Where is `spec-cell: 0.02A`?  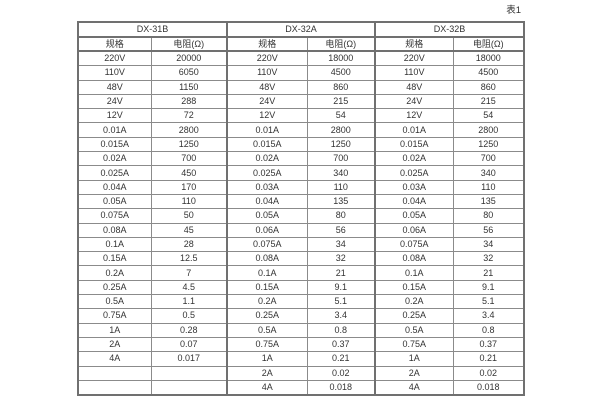 spec-cell: 0.02A is located at coordinates (267, 159).